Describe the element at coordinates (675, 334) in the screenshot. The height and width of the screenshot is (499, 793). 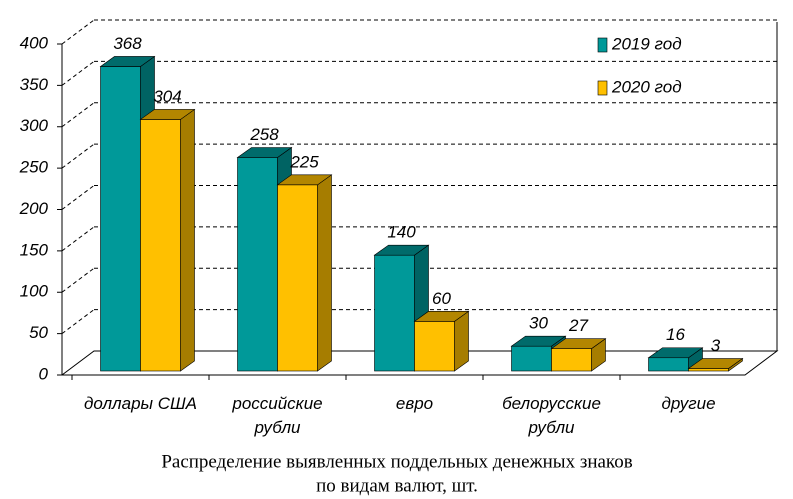
I see `value-label: 16` at that location.